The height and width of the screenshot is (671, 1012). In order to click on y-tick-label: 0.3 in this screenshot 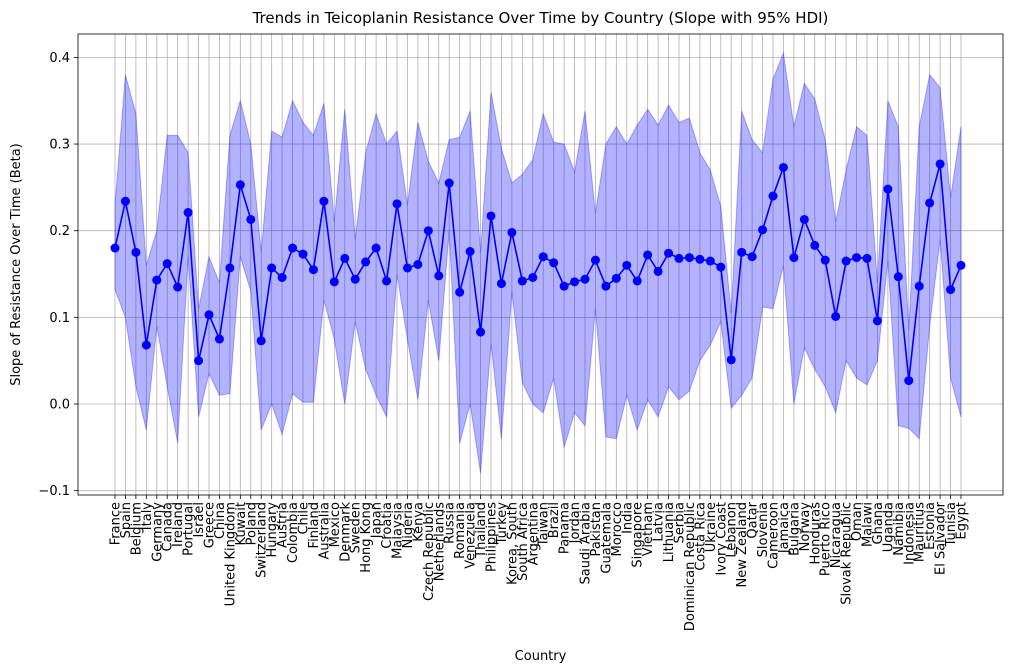, I will do `click(59, 145)`.